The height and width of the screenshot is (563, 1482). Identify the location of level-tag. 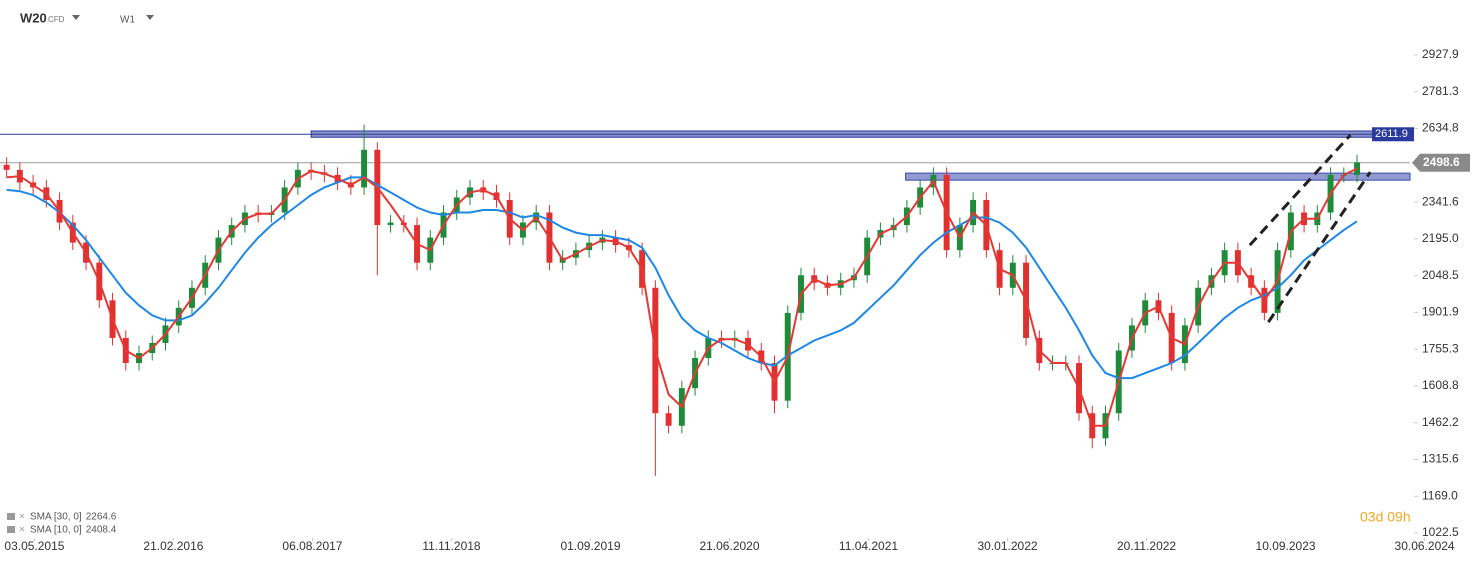
(1393, 134).